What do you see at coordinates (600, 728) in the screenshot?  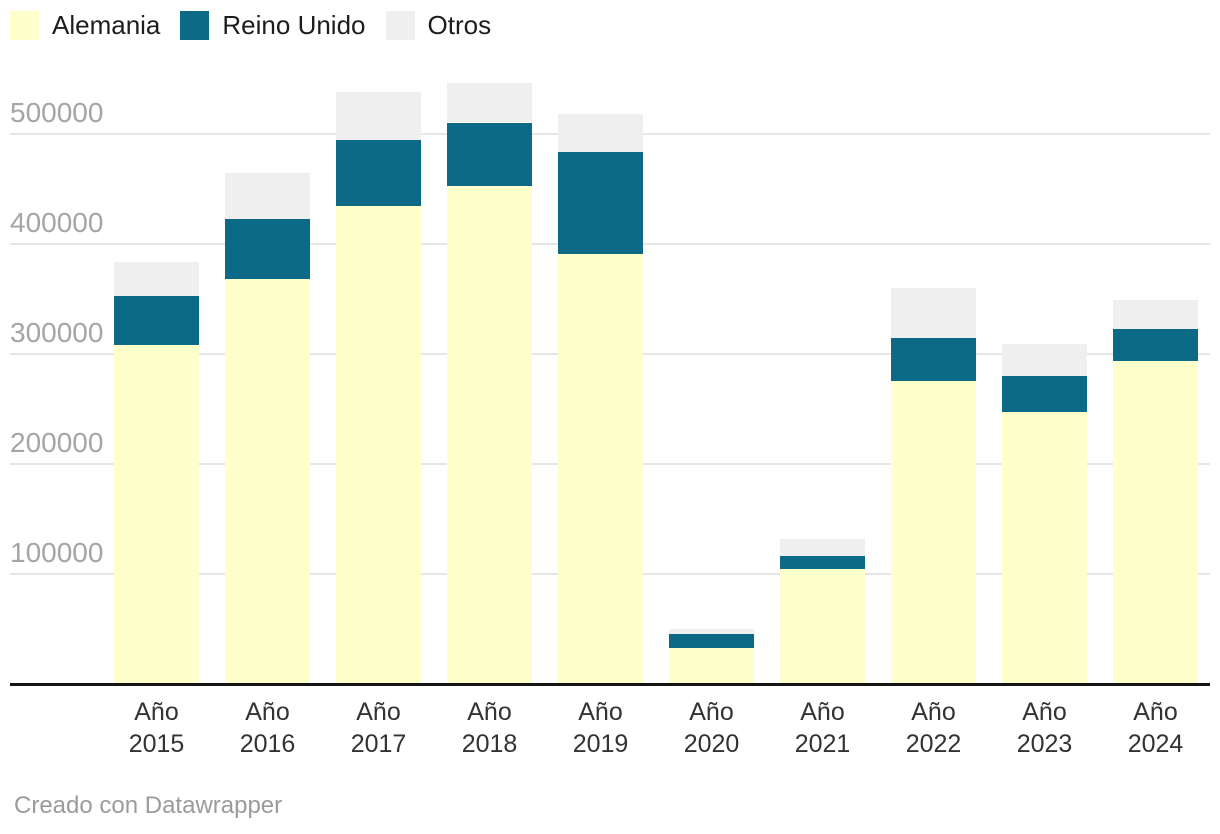 I see `x-axis-label-2019: Año 2019` at bounding box center [600, 728].